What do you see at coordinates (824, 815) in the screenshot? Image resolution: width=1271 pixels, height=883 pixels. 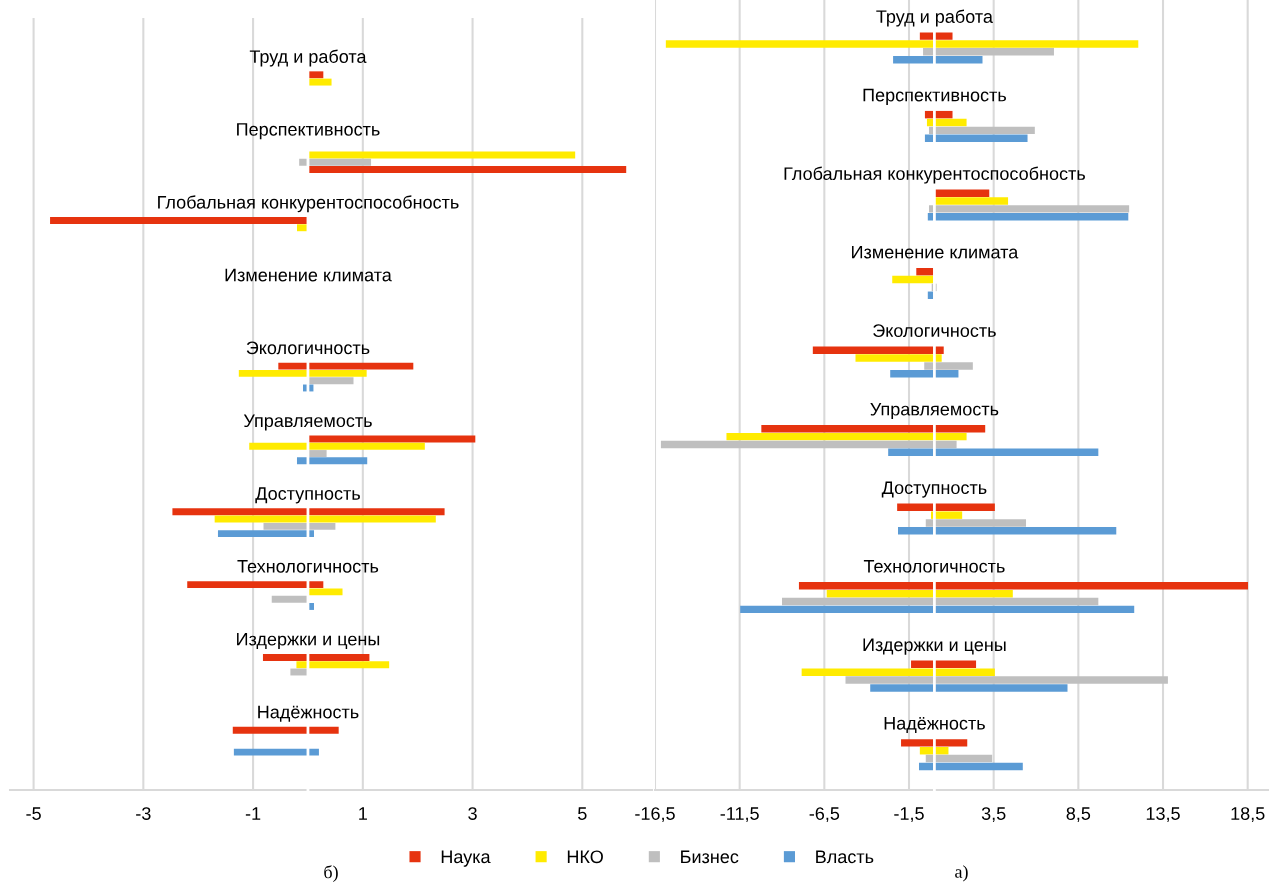 I see `x-tick-label: -6,5` at bounding box center [824, 815].